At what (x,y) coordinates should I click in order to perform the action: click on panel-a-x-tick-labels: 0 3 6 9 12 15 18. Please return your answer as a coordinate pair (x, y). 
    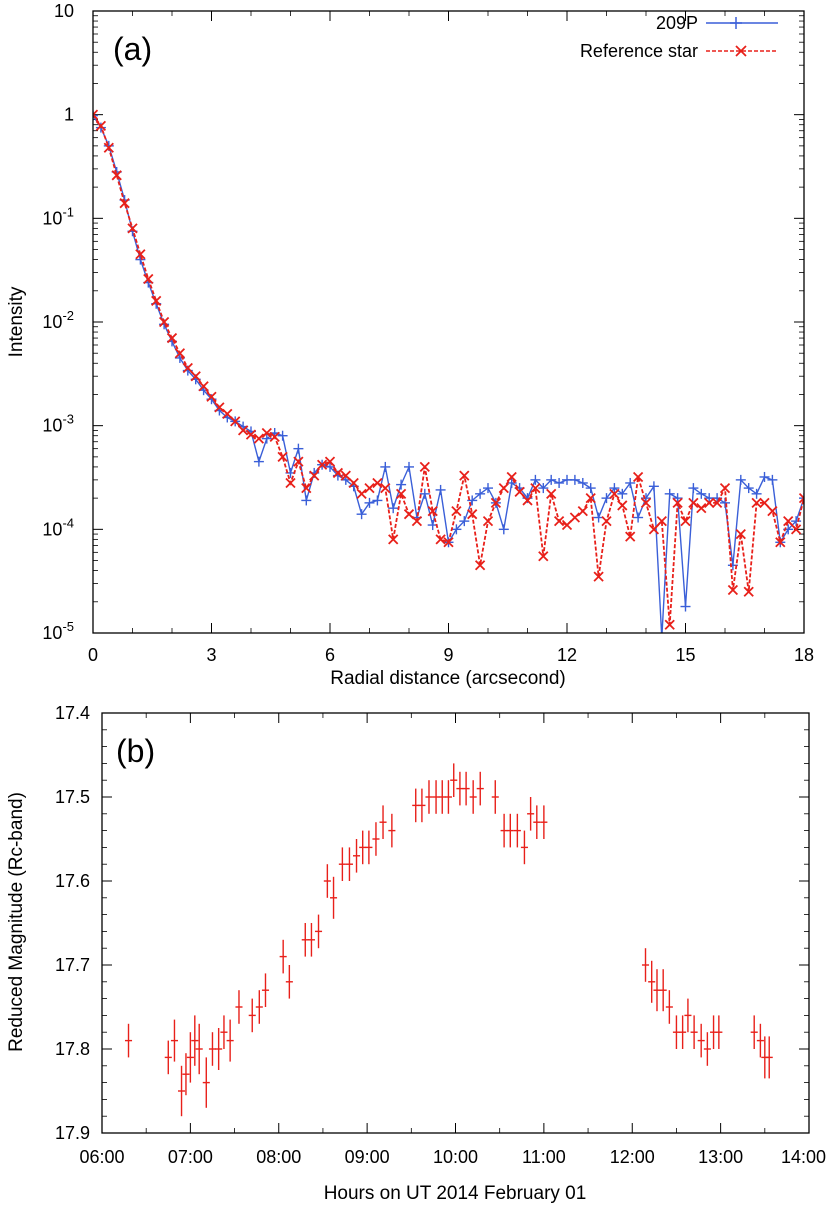
    Looking at the image, I should click on (451, 655).